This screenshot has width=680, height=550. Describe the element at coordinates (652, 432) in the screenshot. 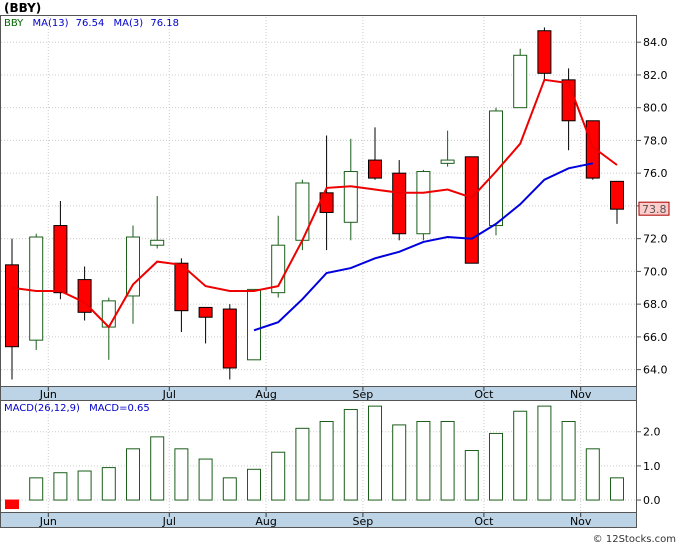

I see `macd-y-tick-label: 2.0` at that location.